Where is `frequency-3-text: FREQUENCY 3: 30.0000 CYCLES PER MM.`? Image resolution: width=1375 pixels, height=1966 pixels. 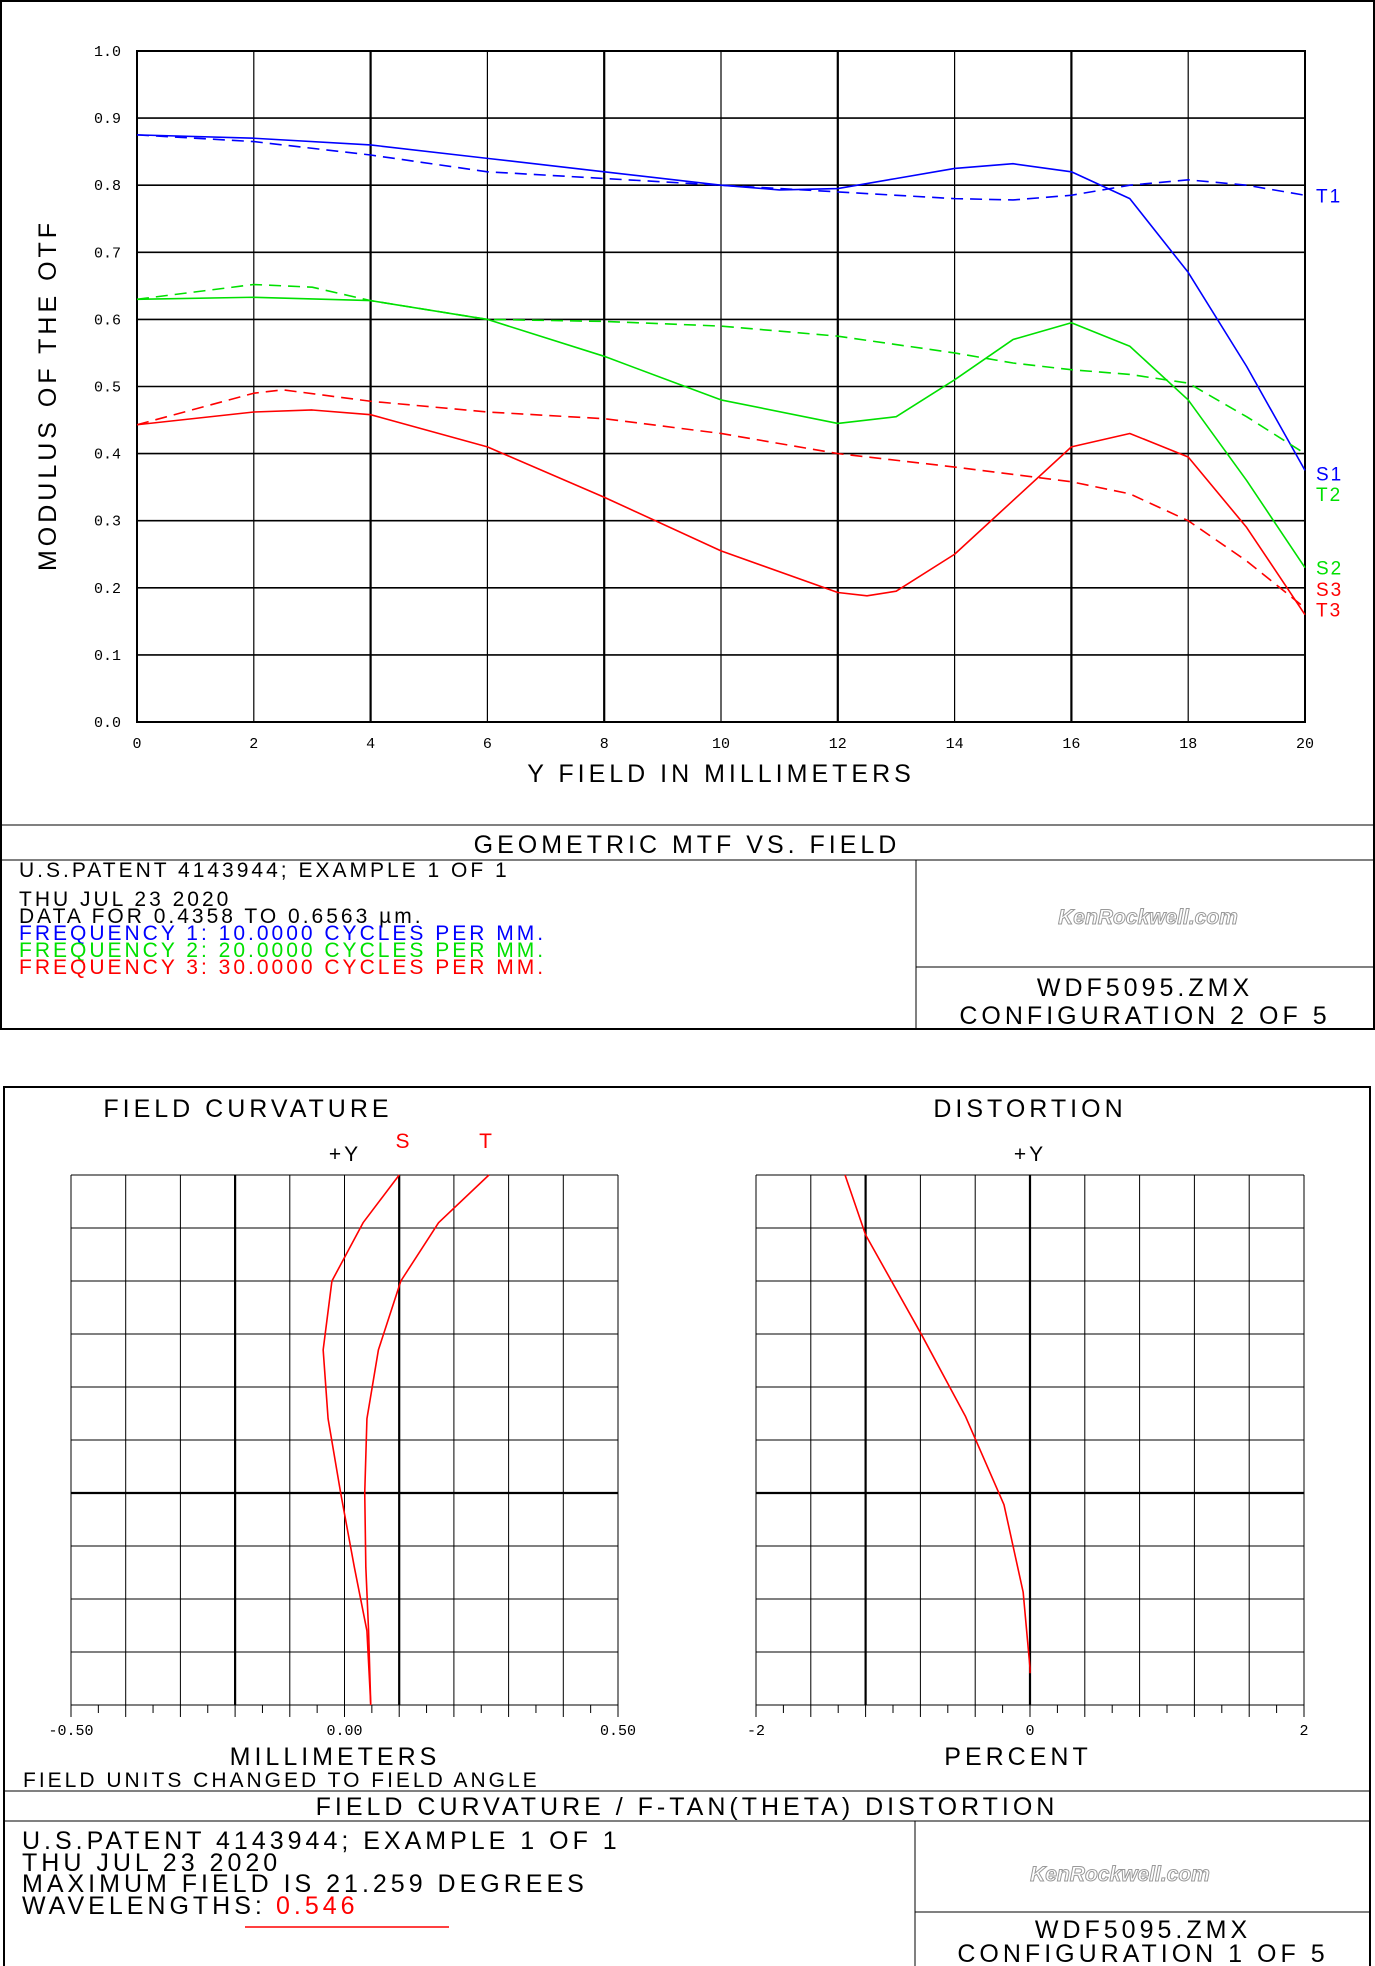
frequency-3-text: FREQUENCY 3: 30.0000 CYCLES PER MM. is located at coordinates (282, 967).